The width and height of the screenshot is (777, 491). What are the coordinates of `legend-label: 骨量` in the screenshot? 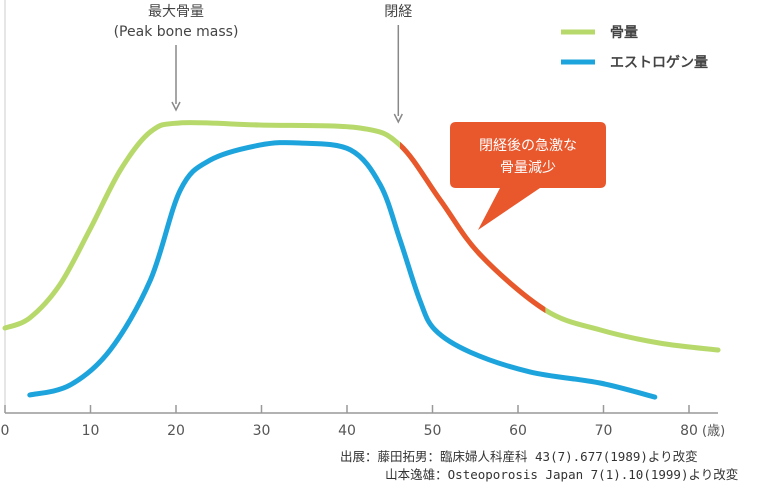 It's located at (624, 32).